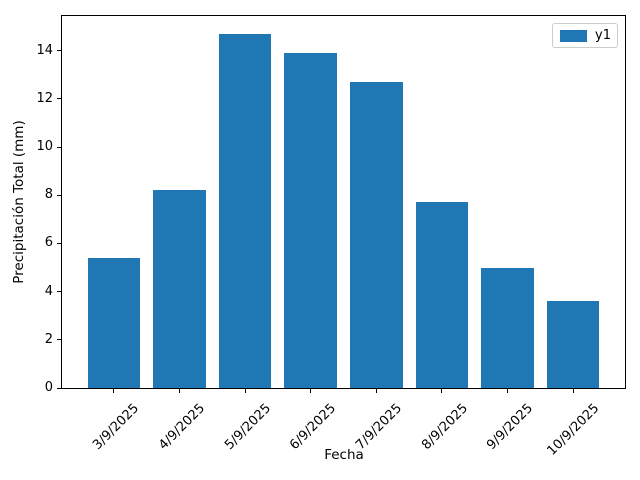 The width and height of the screenshot is (640, 480). I want to click on y-tick-label: 2, so click(48, 339).